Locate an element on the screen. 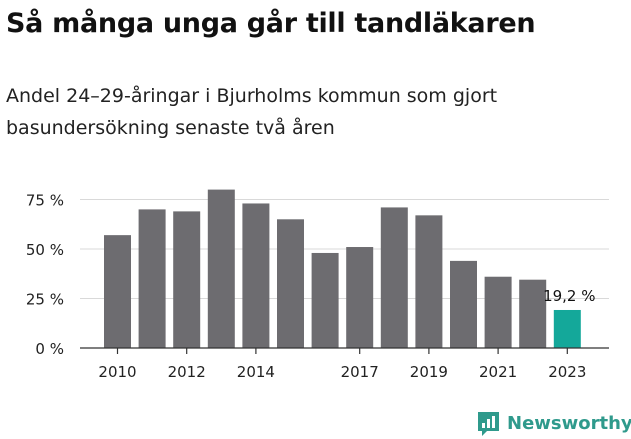 This screenshot has width=631, height=439. brand-logo: Newsworthy is located at coordinates (553, 423).